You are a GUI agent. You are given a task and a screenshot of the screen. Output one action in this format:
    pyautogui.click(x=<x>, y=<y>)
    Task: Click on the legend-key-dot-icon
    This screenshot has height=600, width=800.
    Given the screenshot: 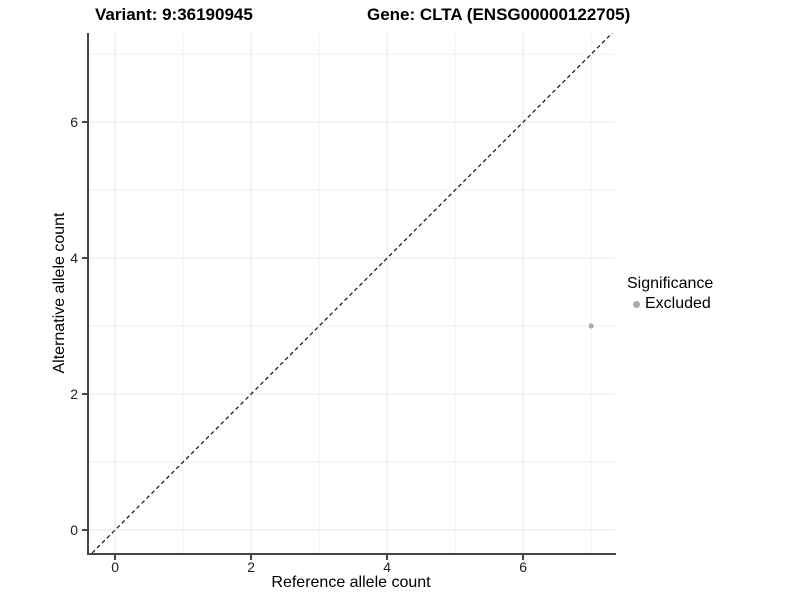 What is the action you would take?
    pyautogui.click(x=636, y=304)
    